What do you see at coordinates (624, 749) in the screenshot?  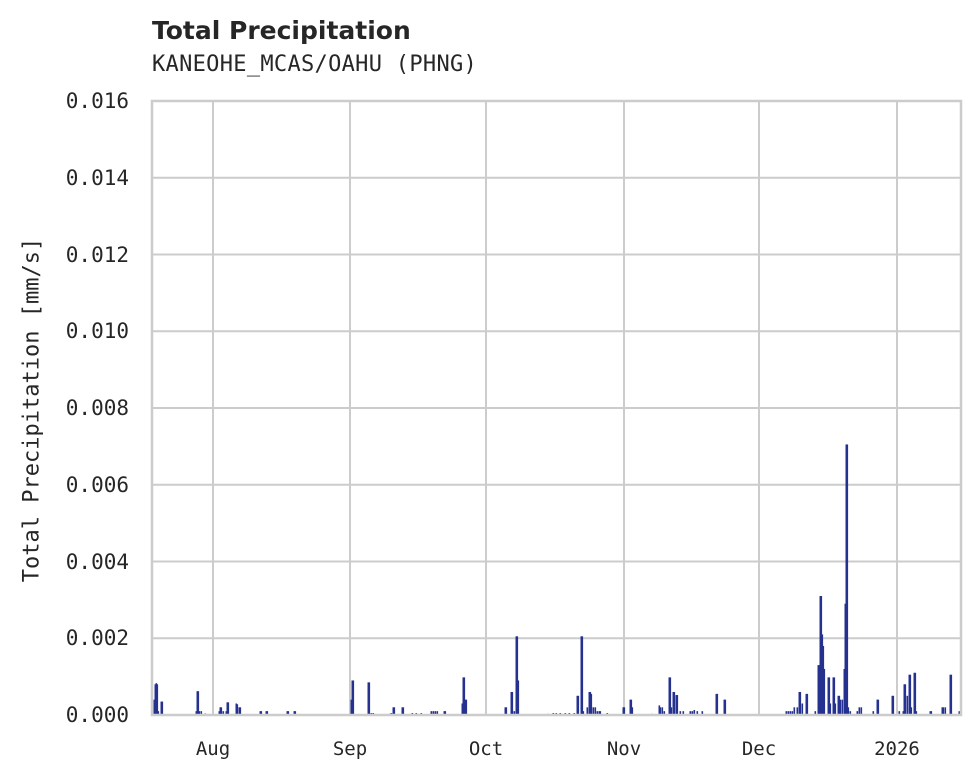 I see `x-tick: Nov` at bounding box center [624, 749].